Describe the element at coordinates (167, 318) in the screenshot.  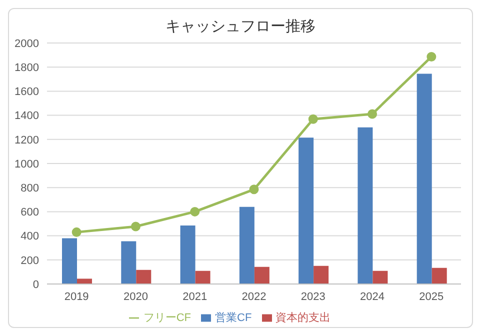
I see `legend-label: フリーCF` at that location.